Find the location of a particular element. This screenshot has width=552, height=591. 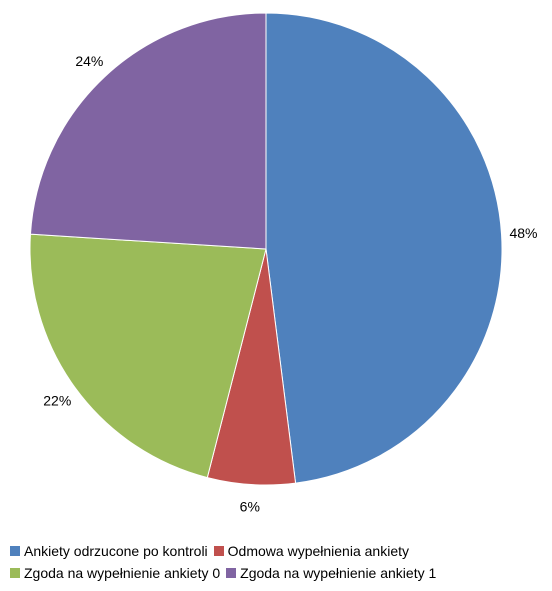

legend-label: Zgoda na wypełnienie ankiety 0 is located at coordinates (122, 573).